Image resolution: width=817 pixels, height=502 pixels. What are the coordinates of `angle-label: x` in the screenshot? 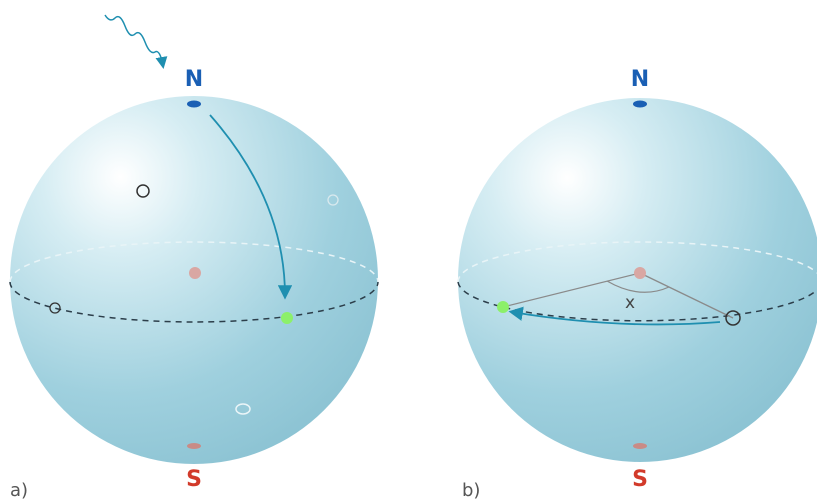 It's located at (630, 303).